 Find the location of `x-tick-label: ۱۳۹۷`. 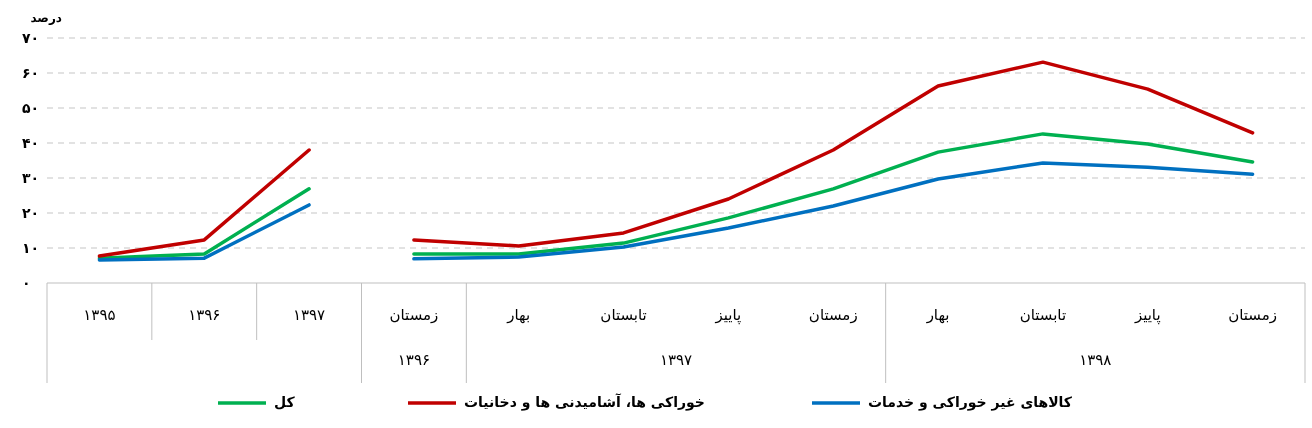

x-tick-label: ۱۳۹۷ is located at coordinates (309, 315).